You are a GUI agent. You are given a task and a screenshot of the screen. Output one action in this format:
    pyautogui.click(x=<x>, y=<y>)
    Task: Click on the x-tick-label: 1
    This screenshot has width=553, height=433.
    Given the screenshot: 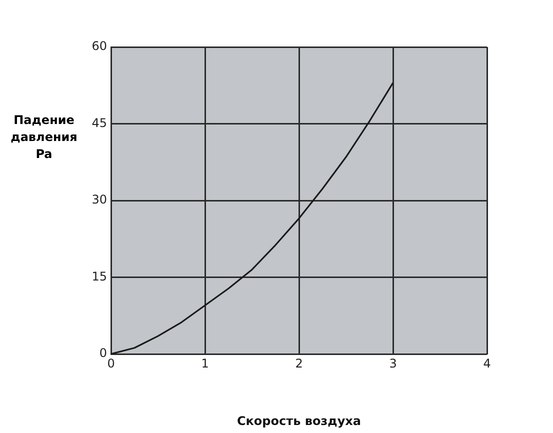 What is the action you would take?
    pyautogui.click(x=205, y=363)
    